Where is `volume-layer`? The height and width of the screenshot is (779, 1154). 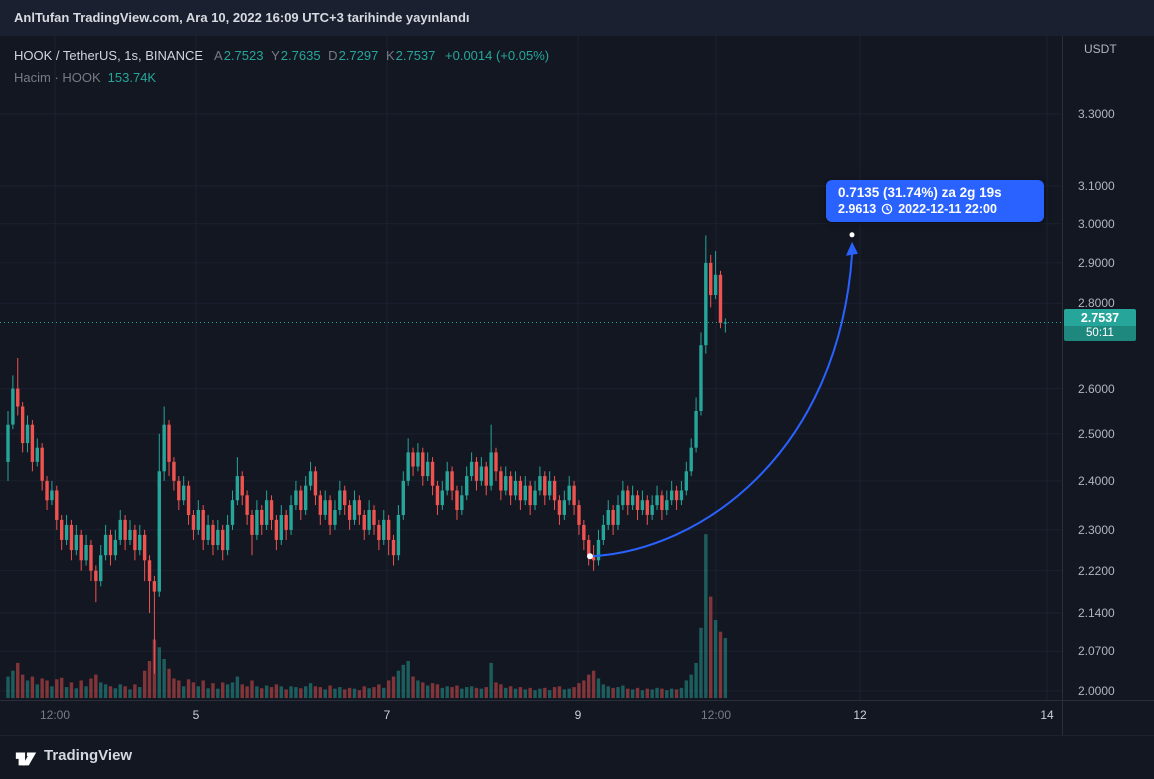 volume-layer is located at coordinates (367, 616).